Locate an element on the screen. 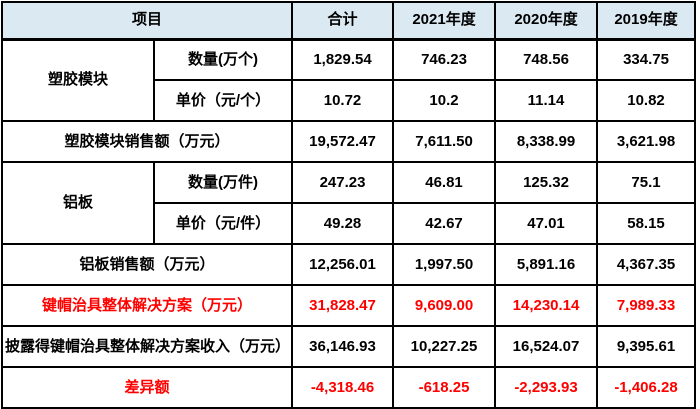 This screenshot has width=700, height=409. value-cell: 11.14 is located at coordinates (546, 100).